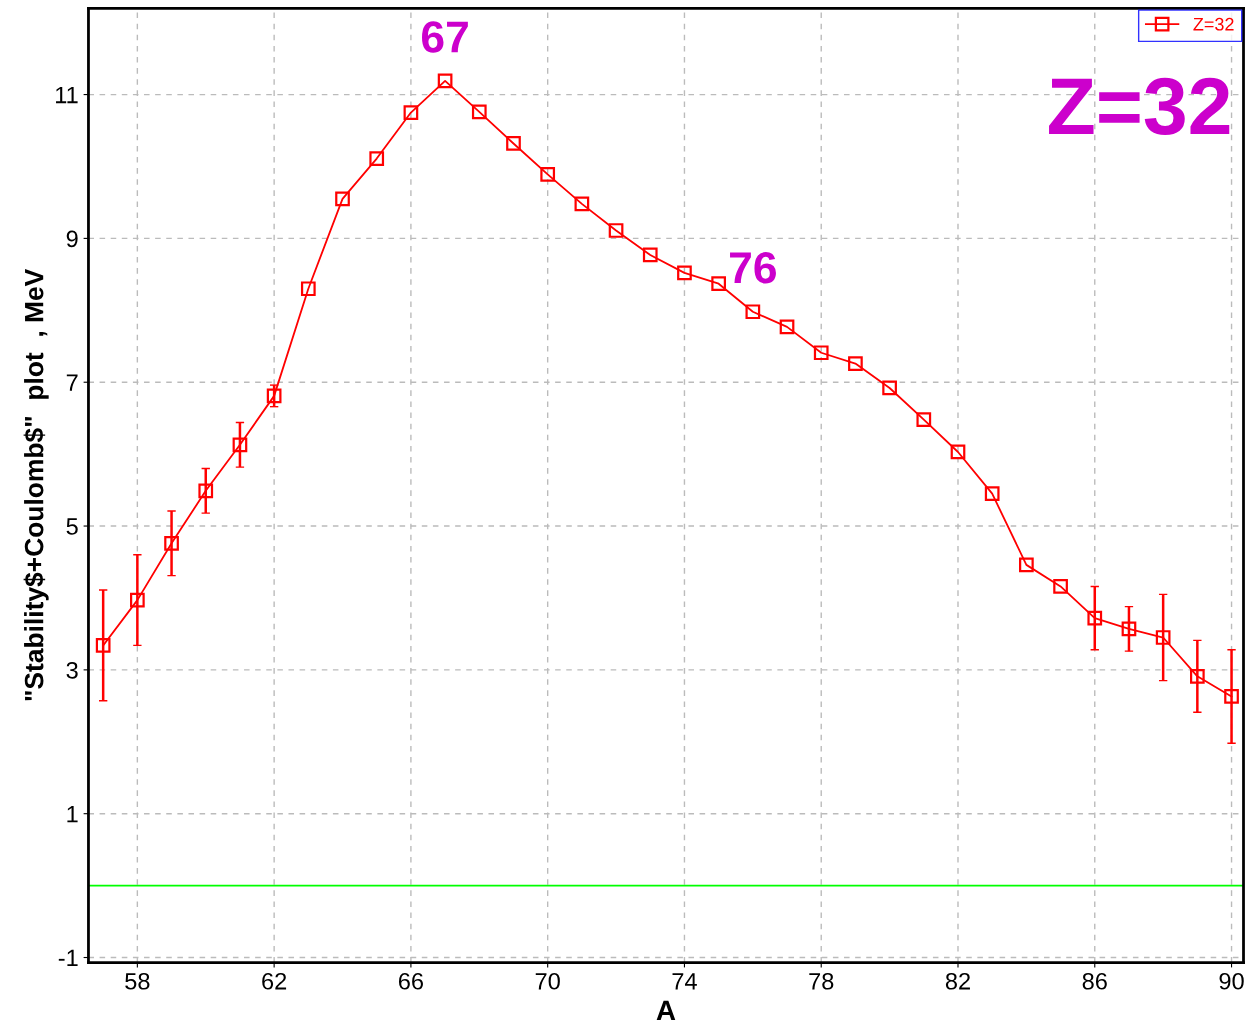 This screenshot has width=1246, height=1035. I want to click on x-tick-label: 90, so click(1231, 981).